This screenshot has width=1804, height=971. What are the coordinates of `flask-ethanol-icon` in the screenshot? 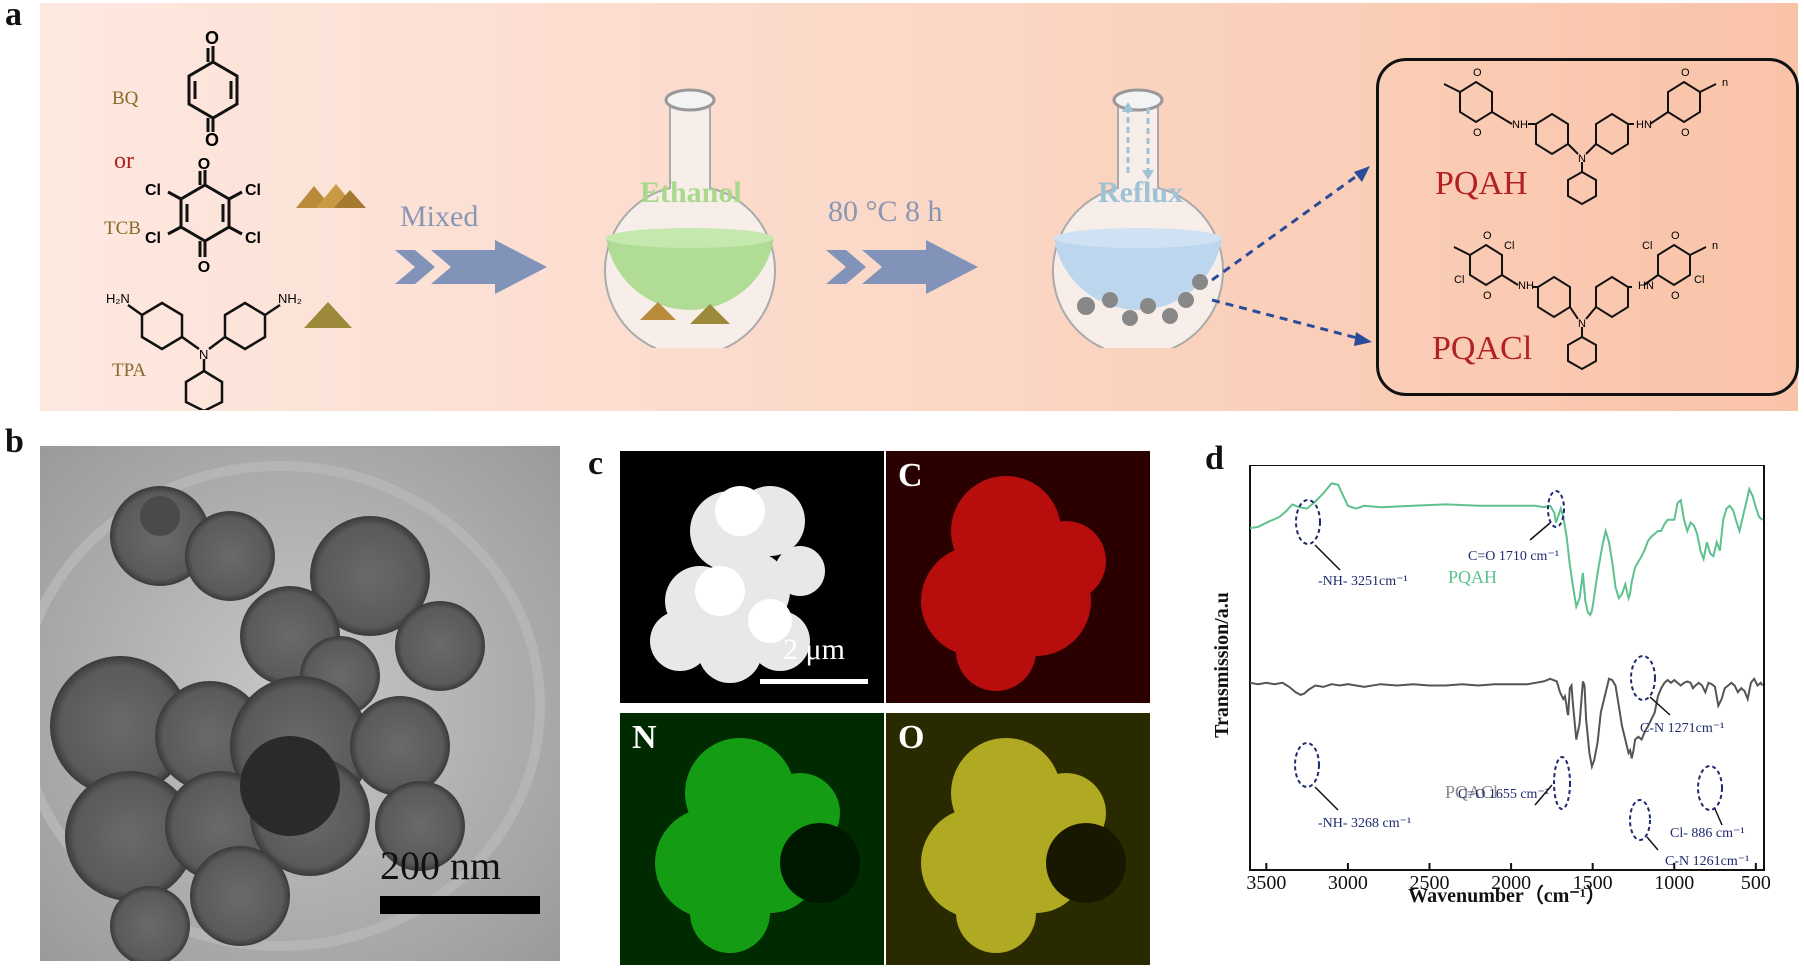 It's located at (690, 218).